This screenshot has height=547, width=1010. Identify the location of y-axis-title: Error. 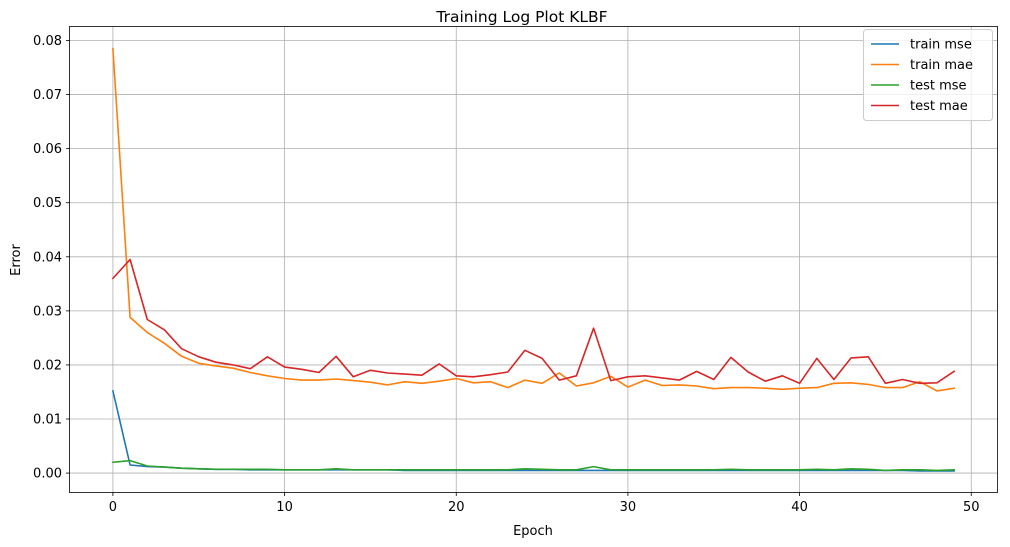
(16, 260).